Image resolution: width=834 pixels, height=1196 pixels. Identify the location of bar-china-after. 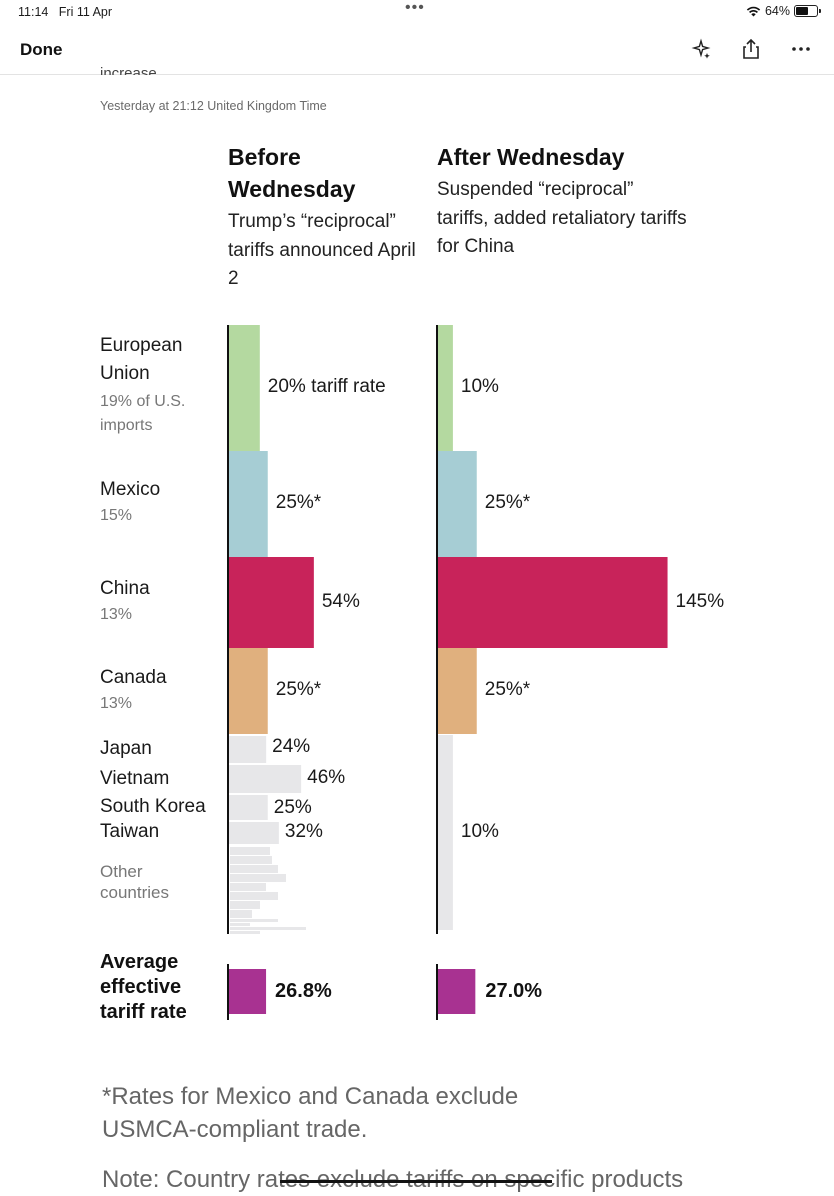
(552, 602).